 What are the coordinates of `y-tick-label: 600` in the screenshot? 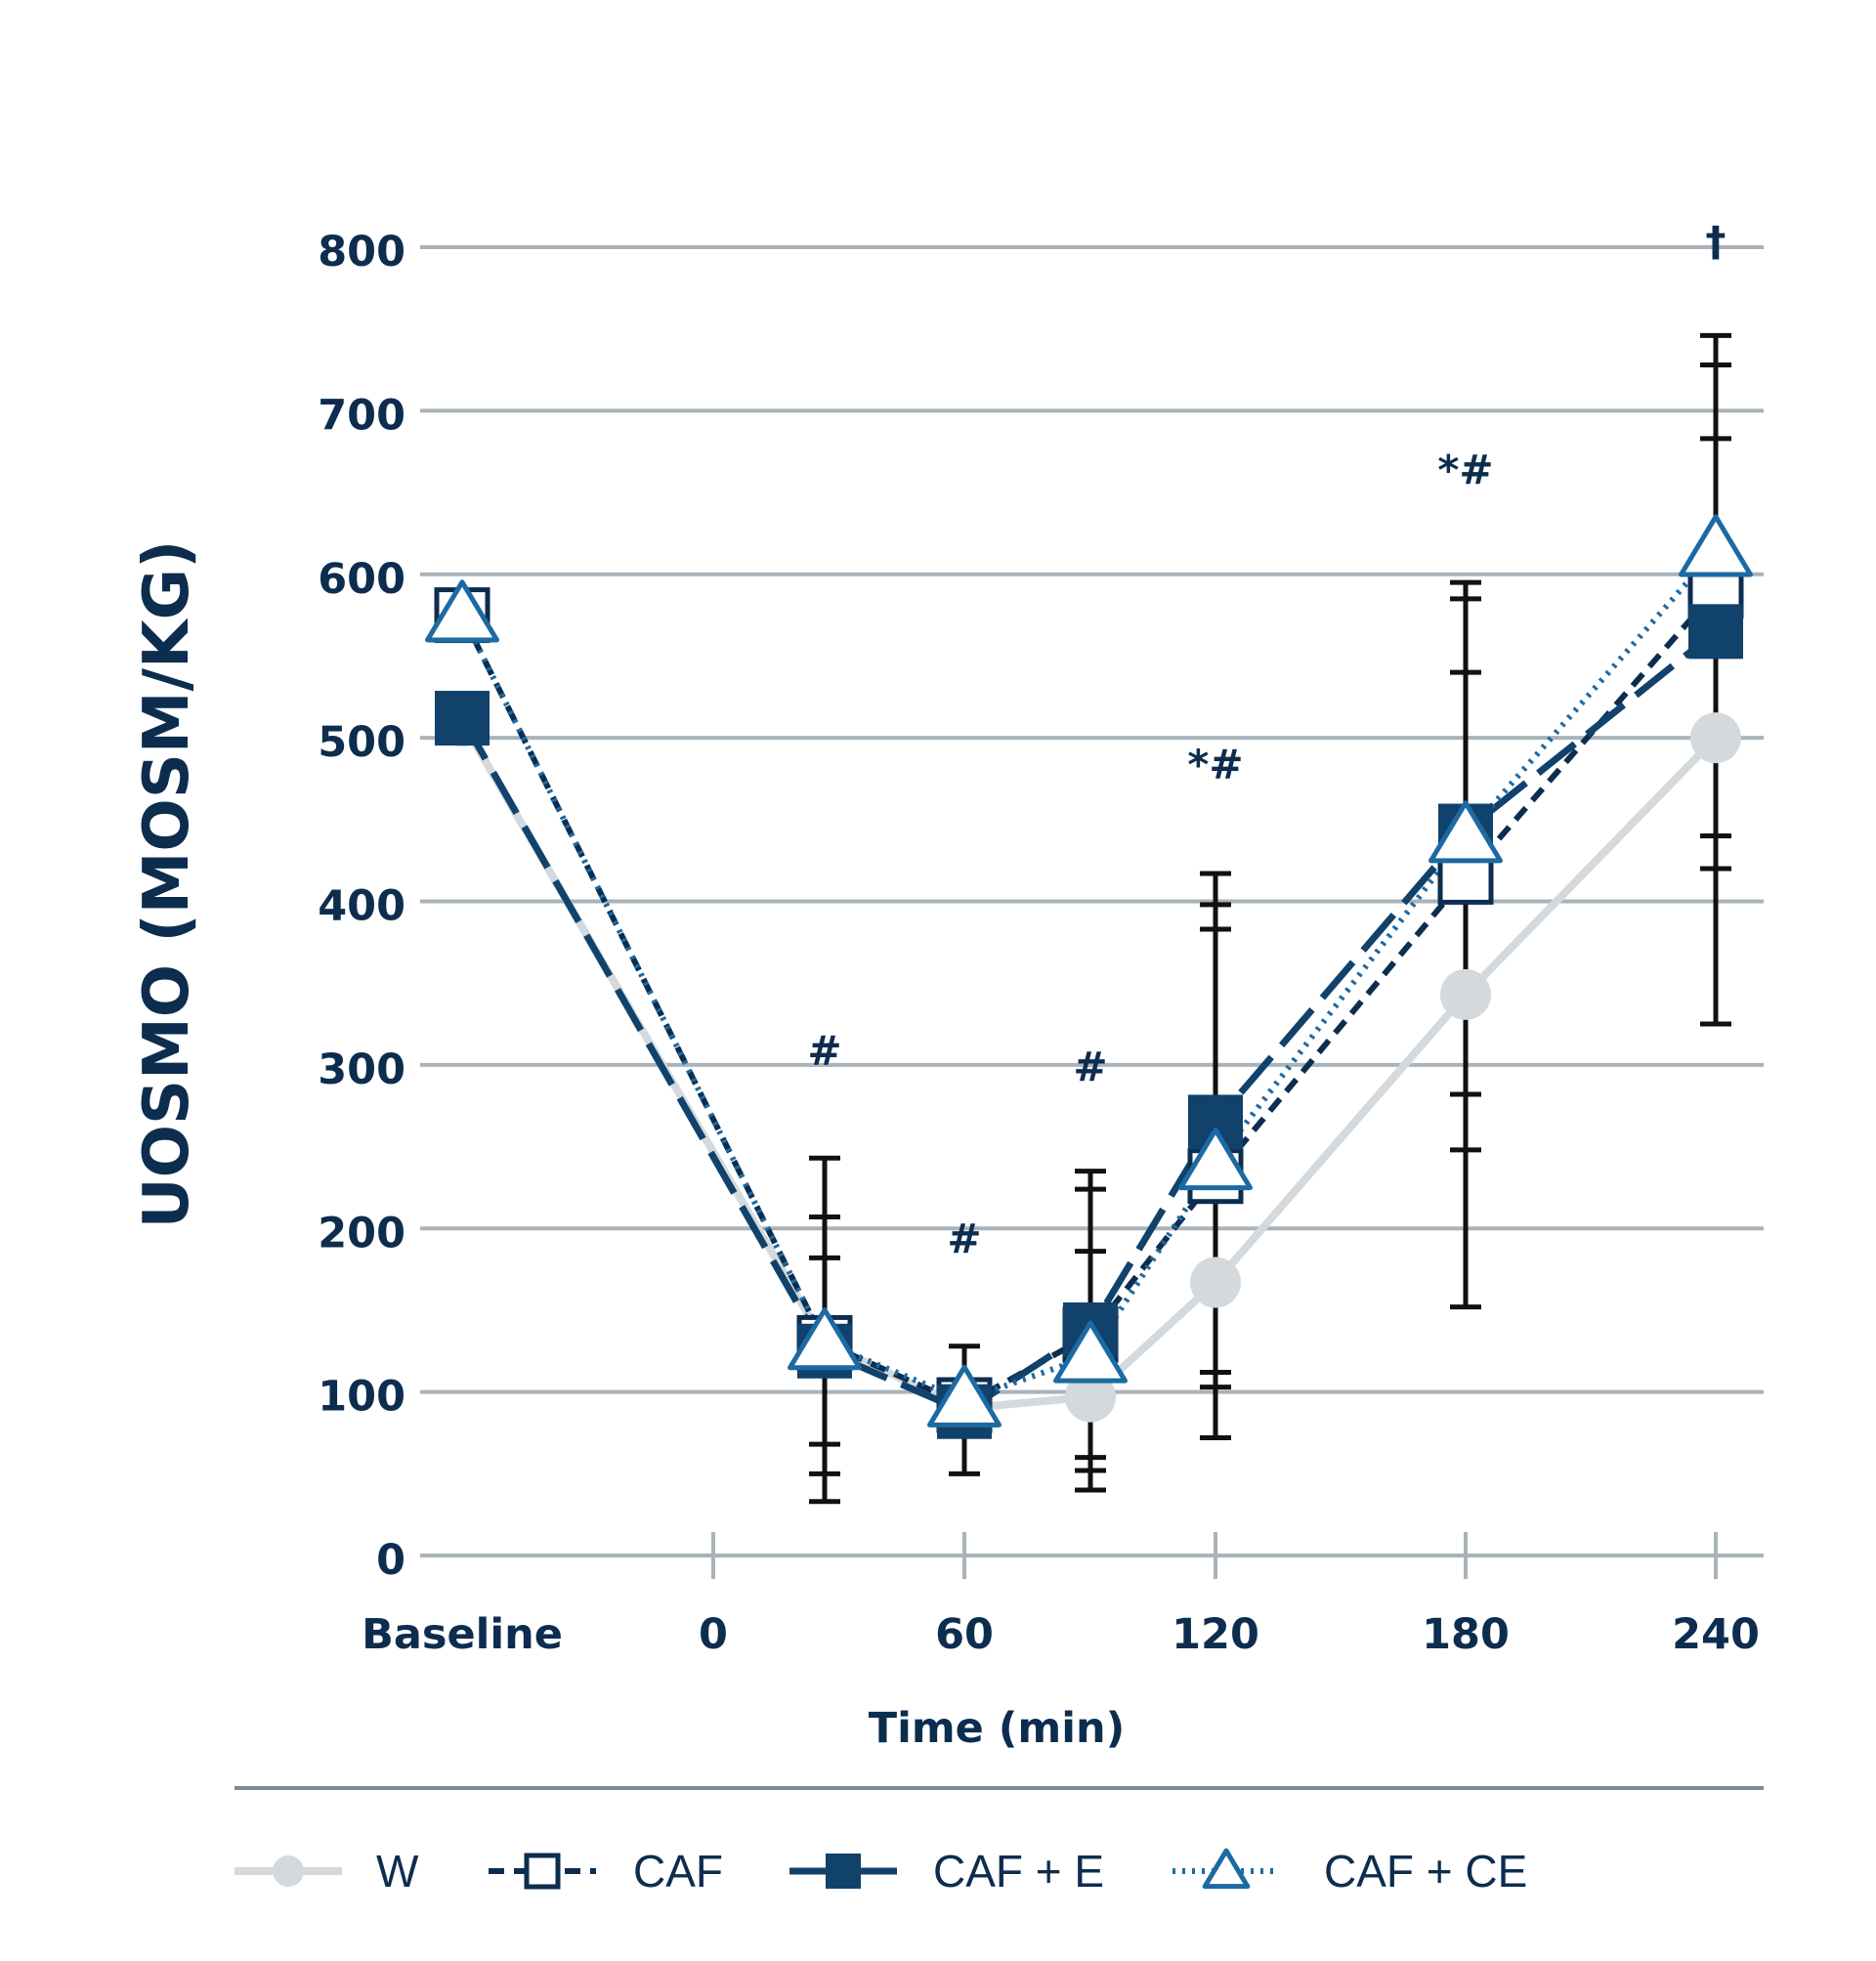 It's located at (361, 580).